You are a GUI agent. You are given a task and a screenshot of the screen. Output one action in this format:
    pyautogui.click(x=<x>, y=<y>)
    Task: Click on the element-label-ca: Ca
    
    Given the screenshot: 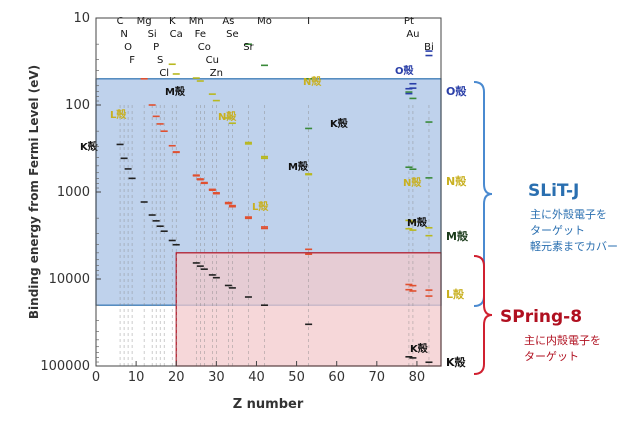 What is the action you would take?
    pyautogui.click(x=176, y=34)
    